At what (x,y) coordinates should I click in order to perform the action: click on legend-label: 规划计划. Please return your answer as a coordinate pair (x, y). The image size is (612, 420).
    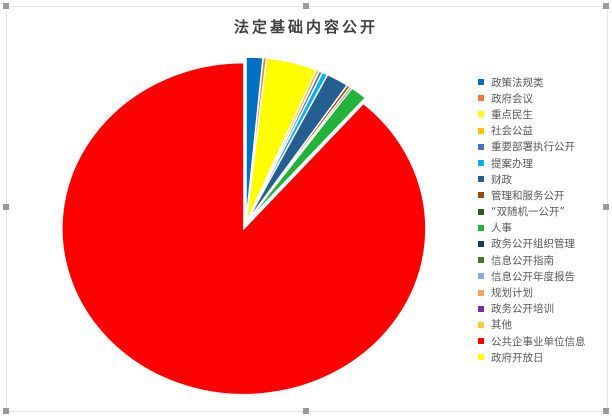
    Looking at the image, I should click on (512, 293).